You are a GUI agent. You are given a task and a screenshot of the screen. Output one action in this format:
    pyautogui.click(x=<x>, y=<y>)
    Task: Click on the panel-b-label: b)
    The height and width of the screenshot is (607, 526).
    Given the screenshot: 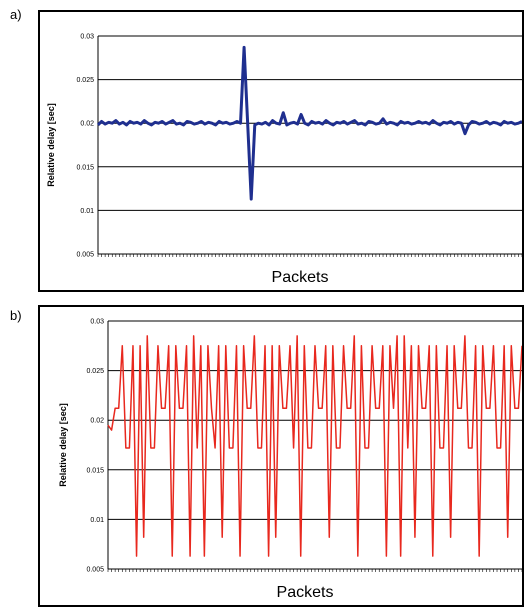 What is the action you would take?
    pyautogui.click(x=16, y=315)
    